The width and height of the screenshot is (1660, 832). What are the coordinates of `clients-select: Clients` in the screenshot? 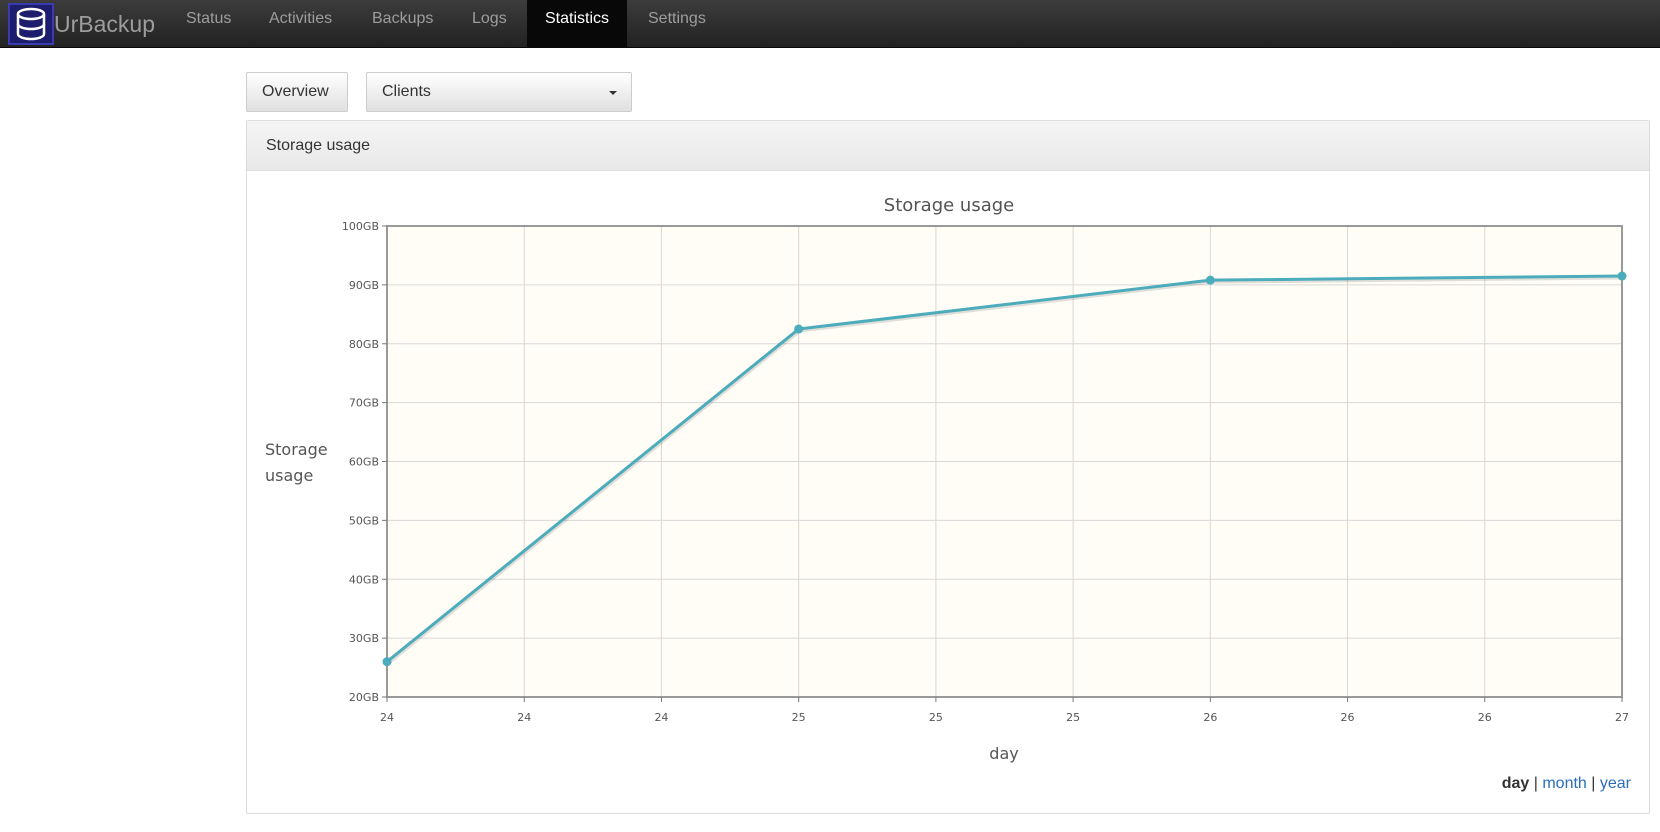 It's located at (499, 92).